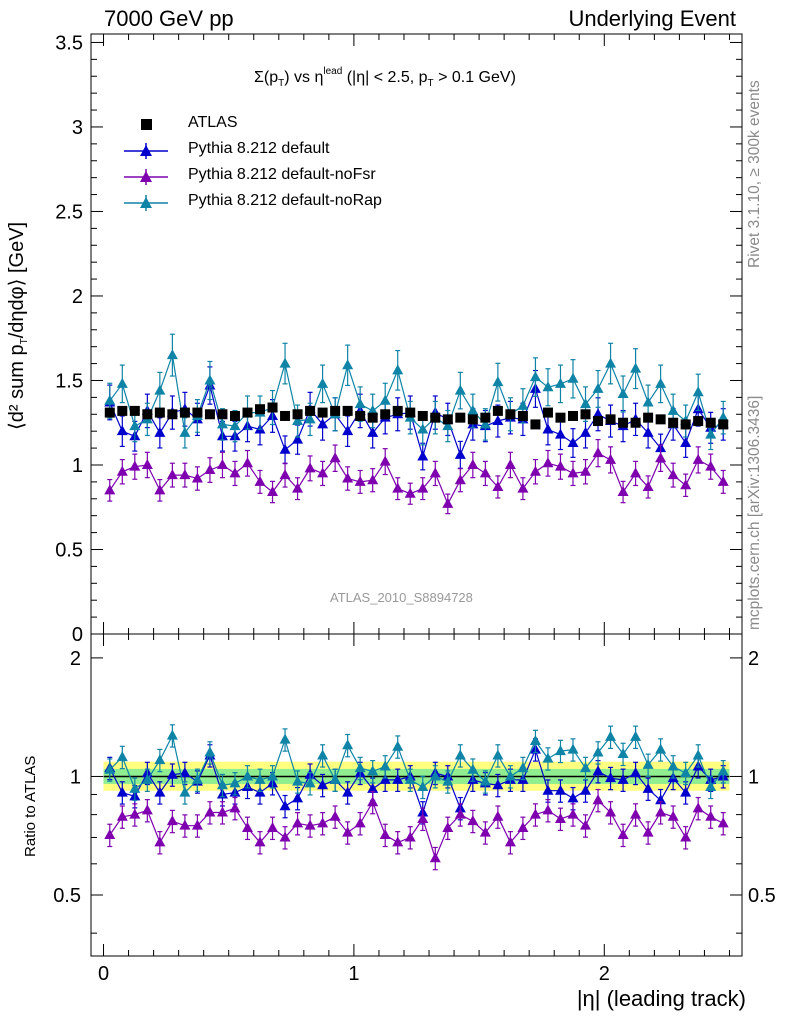  I want to click on legend-symbol-nofsr, so click(146, 177).